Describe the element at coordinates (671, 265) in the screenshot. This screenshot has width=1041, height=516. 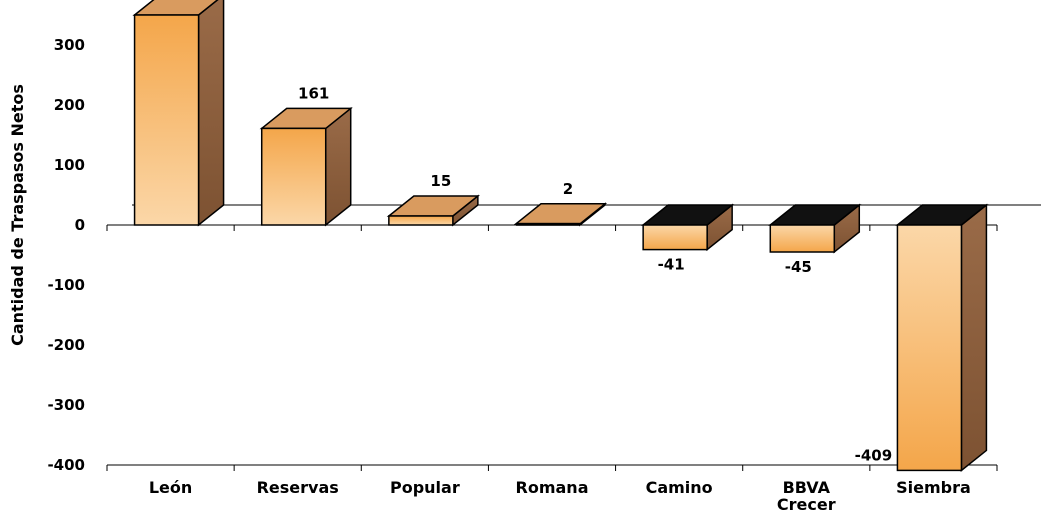
I see `data-label: -41` at that location.